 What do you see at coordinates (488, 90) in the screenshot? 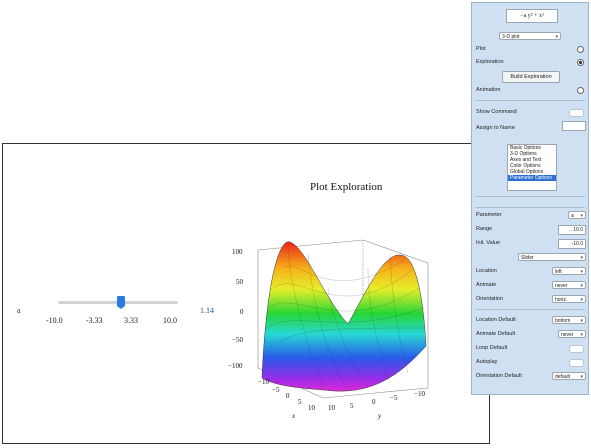
I see `animation-radio-label: Animation` at bounding box center [488, 90].